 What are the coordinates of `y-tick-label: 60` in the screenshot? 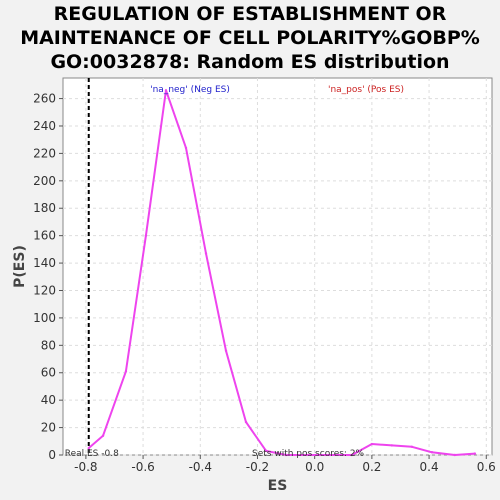 It's located at (48, 373).